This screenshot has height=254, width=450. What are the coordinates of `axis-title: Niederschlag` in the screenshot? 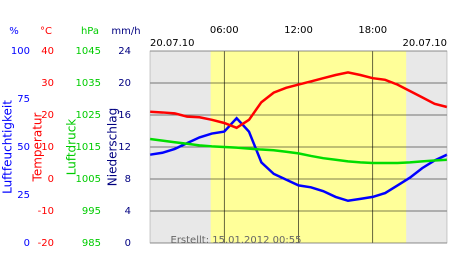 It's located at (113, 147).